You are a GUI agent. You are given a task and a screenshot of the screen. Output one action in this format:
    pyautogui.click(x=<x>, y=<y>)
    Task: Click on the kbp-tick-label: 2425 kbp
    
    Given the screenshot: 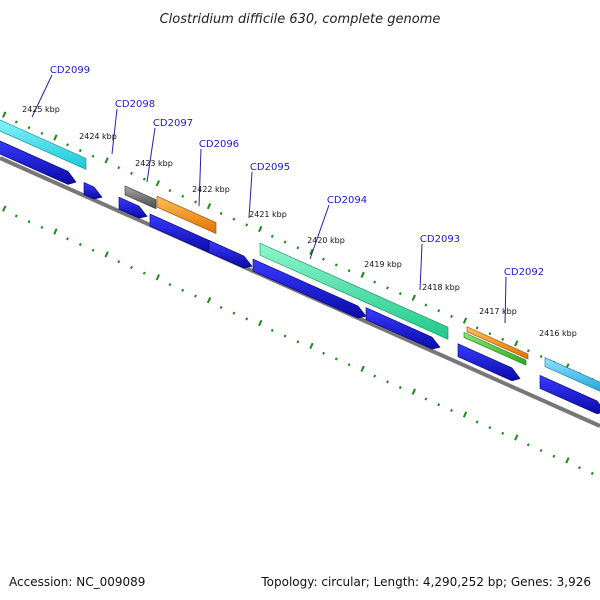 What is the action you would take?
    pyautogui.click(x=41, y=109)
    